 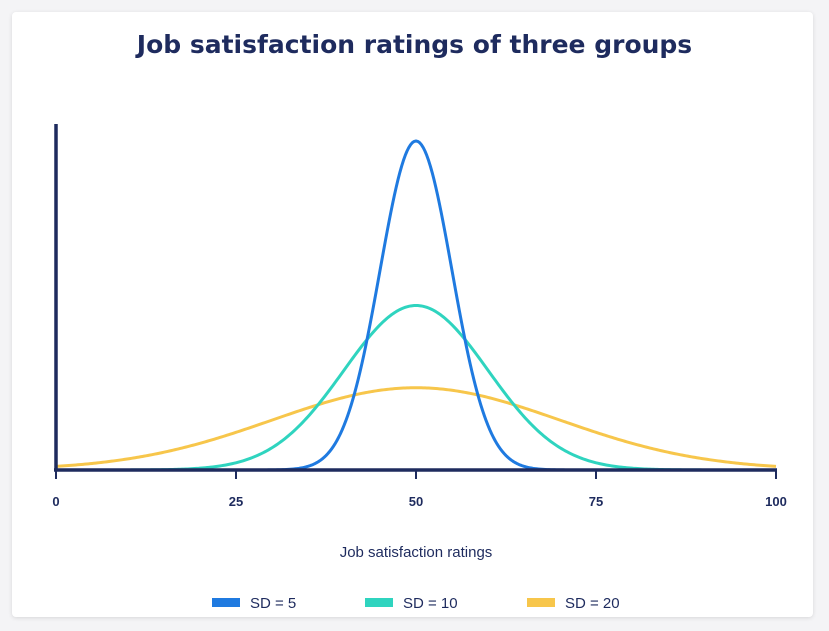 I want to click on x-axis-title: Job satisfaction ratings, so click(x=416, y=552).